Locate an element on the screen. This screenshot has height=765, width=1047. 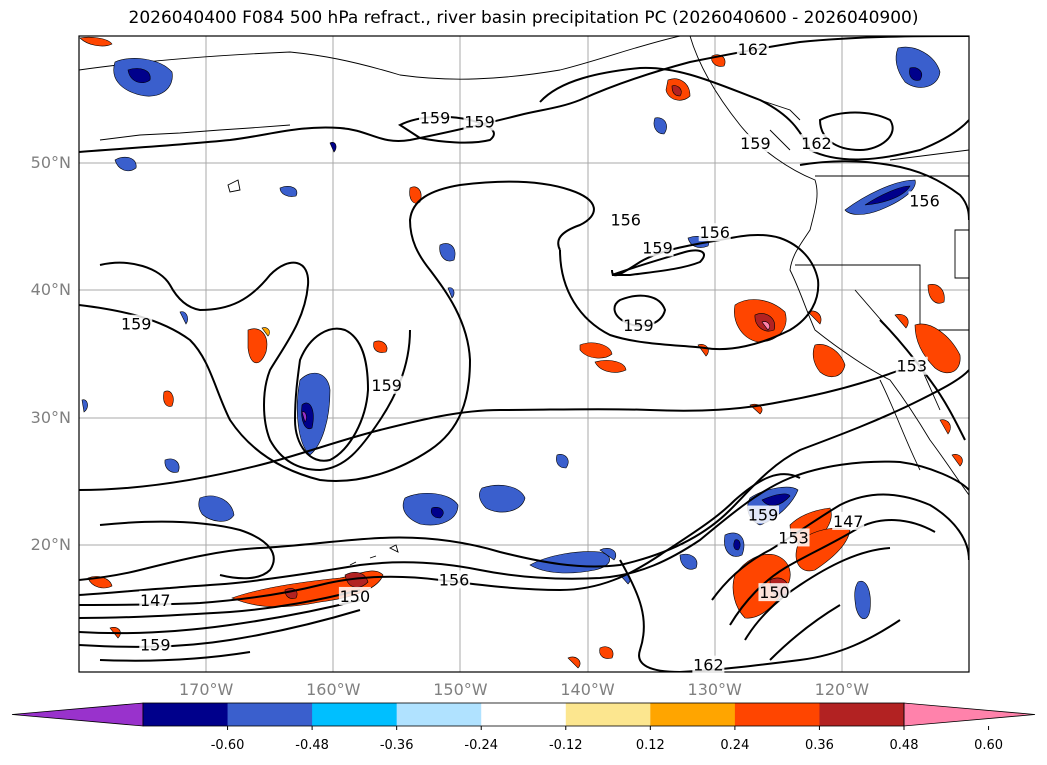
colorbar is located at coordinates (523, 716).